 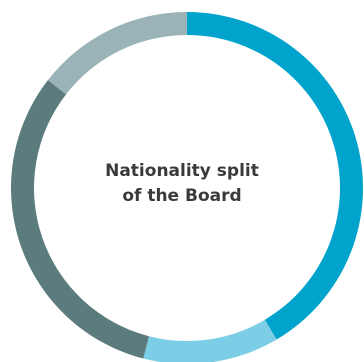 I want to click on chart-center-title: Nationality split of the Board, so click(x=182, y=184).